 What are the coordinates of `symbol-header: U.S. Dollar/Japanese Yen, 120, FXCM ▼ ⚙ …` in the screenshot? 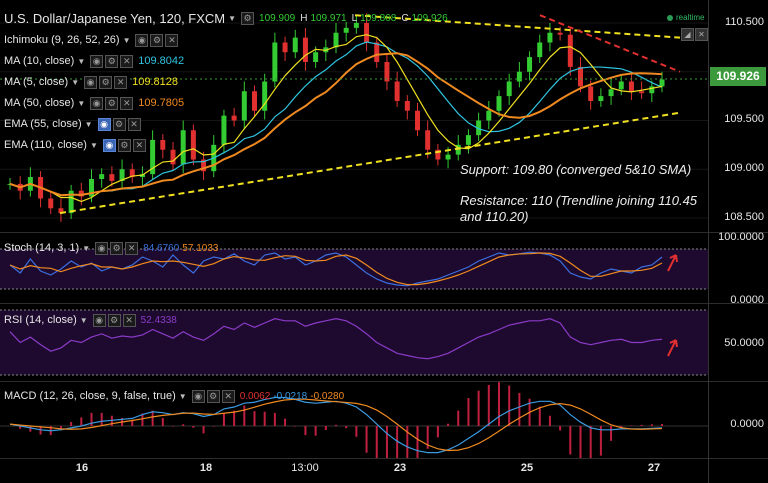 It's located at (226, 18).